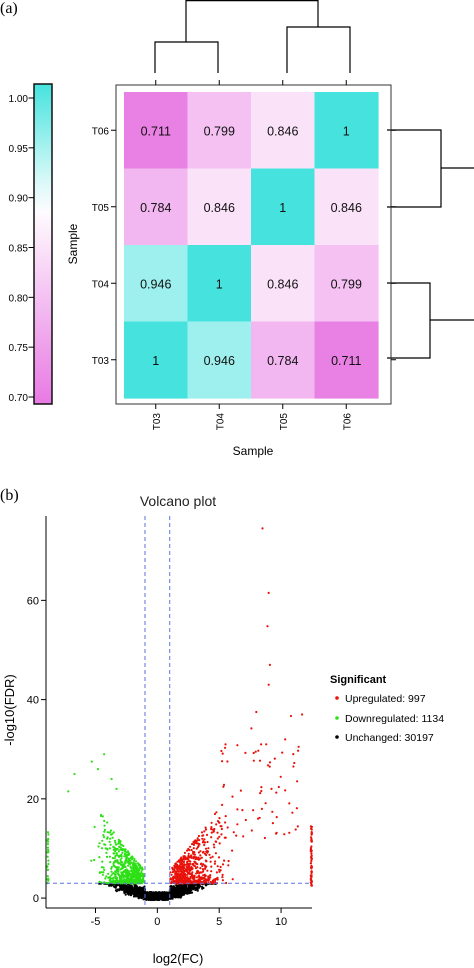 This screenshot has width=474, height=968. I want to click on heatmap-cell-label: 0.946, so click(219, 361).